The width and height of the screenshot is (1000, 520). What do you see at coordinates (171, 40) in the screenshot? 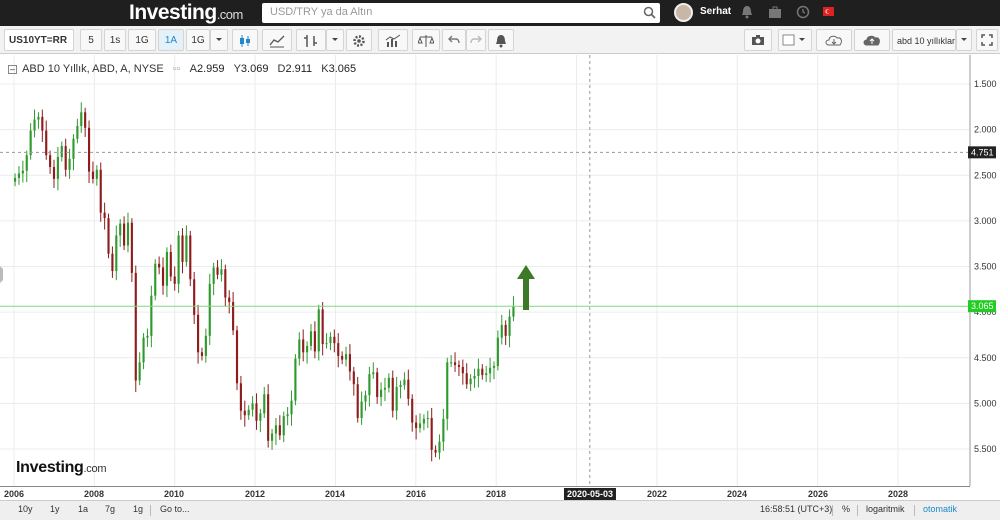
I see `interval-1a: 1A` at bounding box center [171, 40].